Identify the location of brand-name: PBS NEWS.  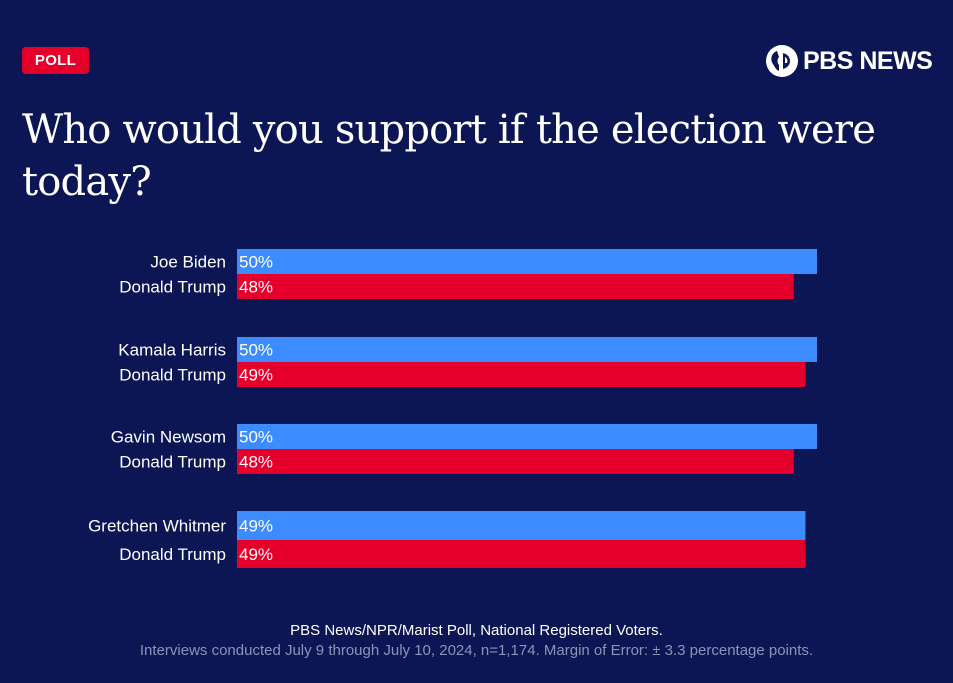
(868, 60).